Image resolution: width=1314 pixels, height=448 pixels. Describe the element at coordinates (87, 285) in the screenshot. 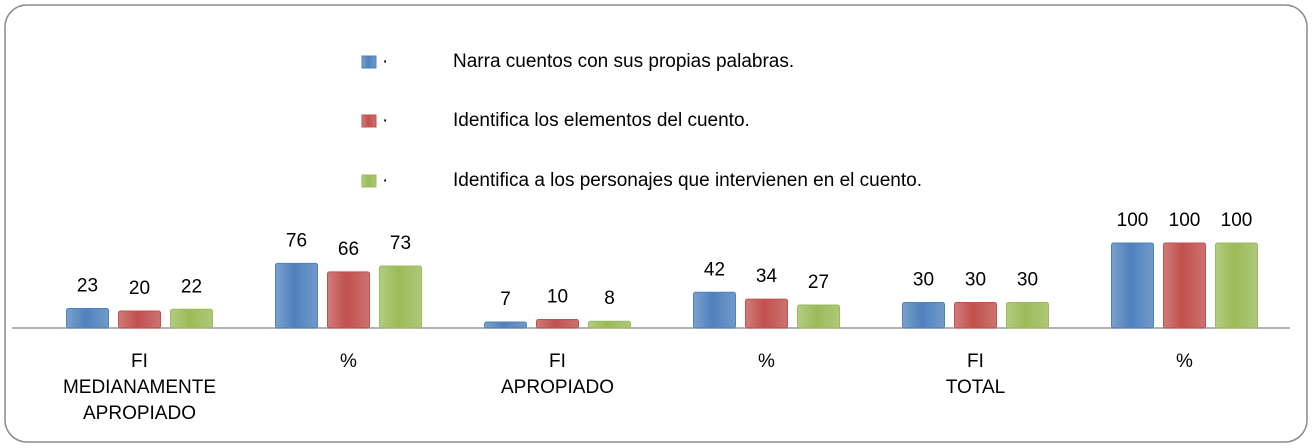

I see `data-label: 23` at that location.